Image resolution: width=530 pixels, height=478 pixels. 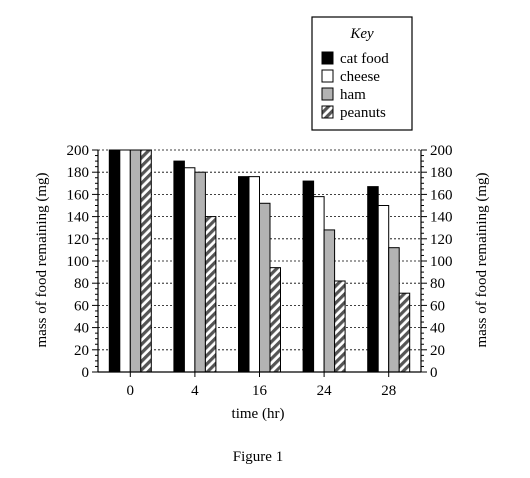 I want to click on y-tick-label-right: 200, so click(x=441, y=151).